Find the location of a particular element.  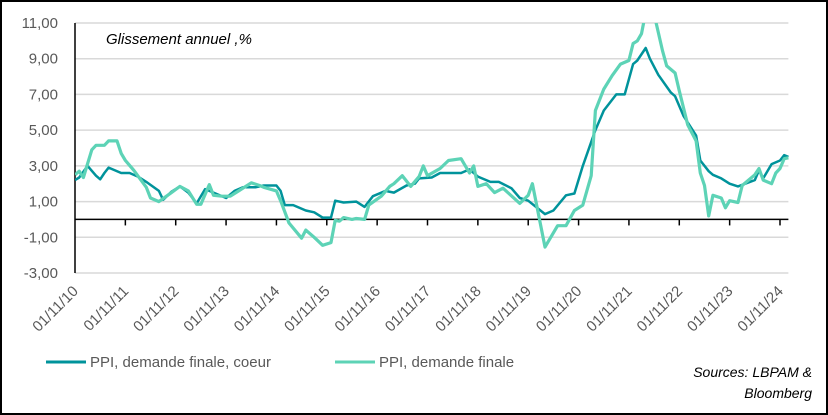

source-line-1: Sources: LBPAM & is located at coordinates (752, 372).